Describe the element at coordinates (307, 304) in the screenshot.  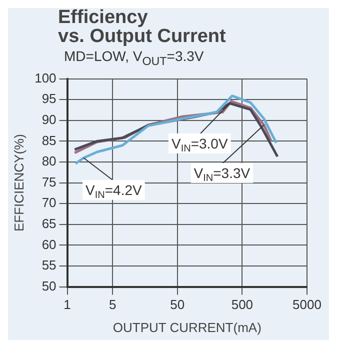
I see `x-tick-label: 5000` at that location.